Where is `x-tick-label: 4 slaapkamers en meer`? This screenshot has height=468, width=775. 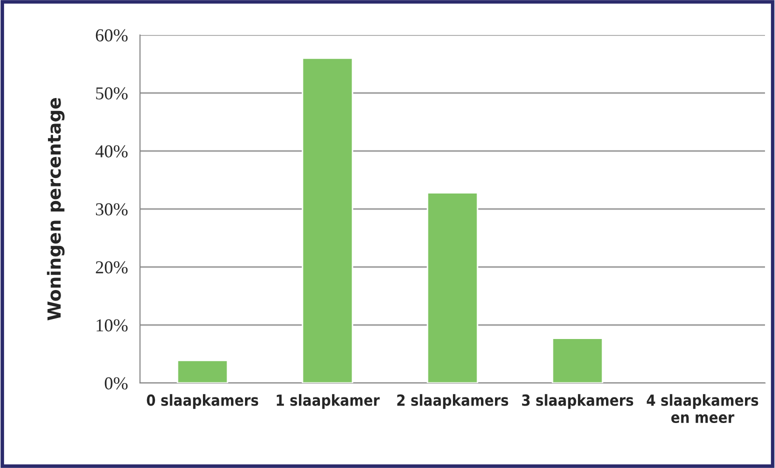 x-tick-label: 4 slaapkamers en meer is located at coordinates (702, 409).